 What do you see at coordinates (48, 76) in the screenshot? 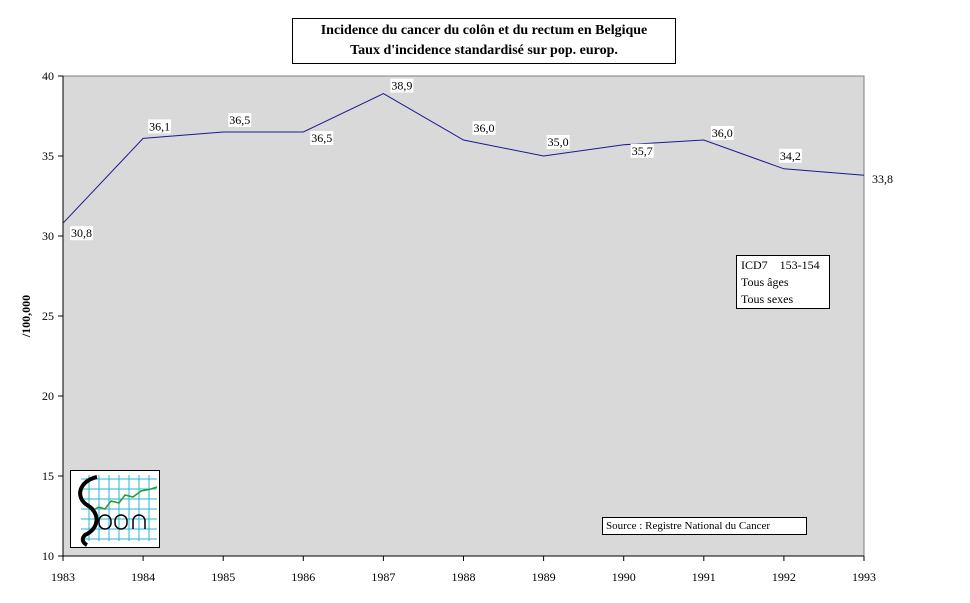
I see `y-tick-label: 40` at bounding box center [48, 76].